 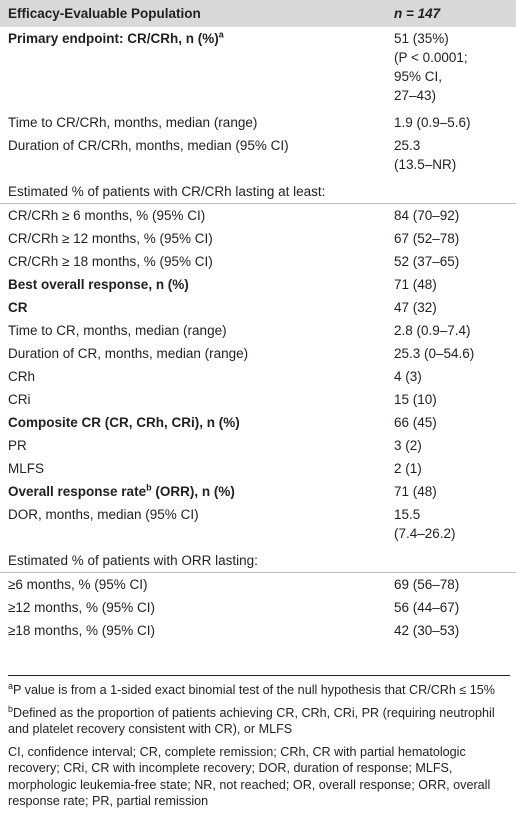 I want to click on row-label: Duration of CR, months, median (range), so click(x=128, y=353).